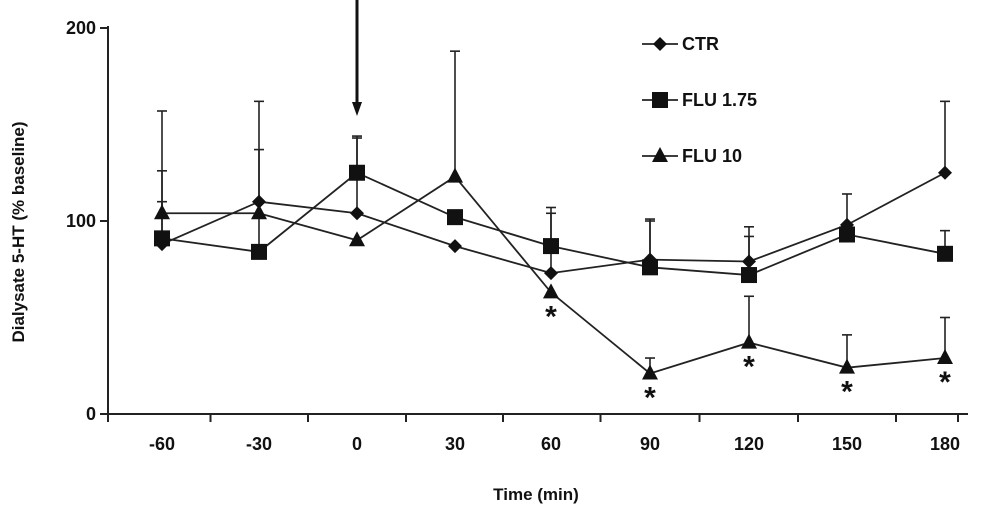 The height and width of the screenshot is (516, 984). I want to click on injection-arrow, so click(357, 58).